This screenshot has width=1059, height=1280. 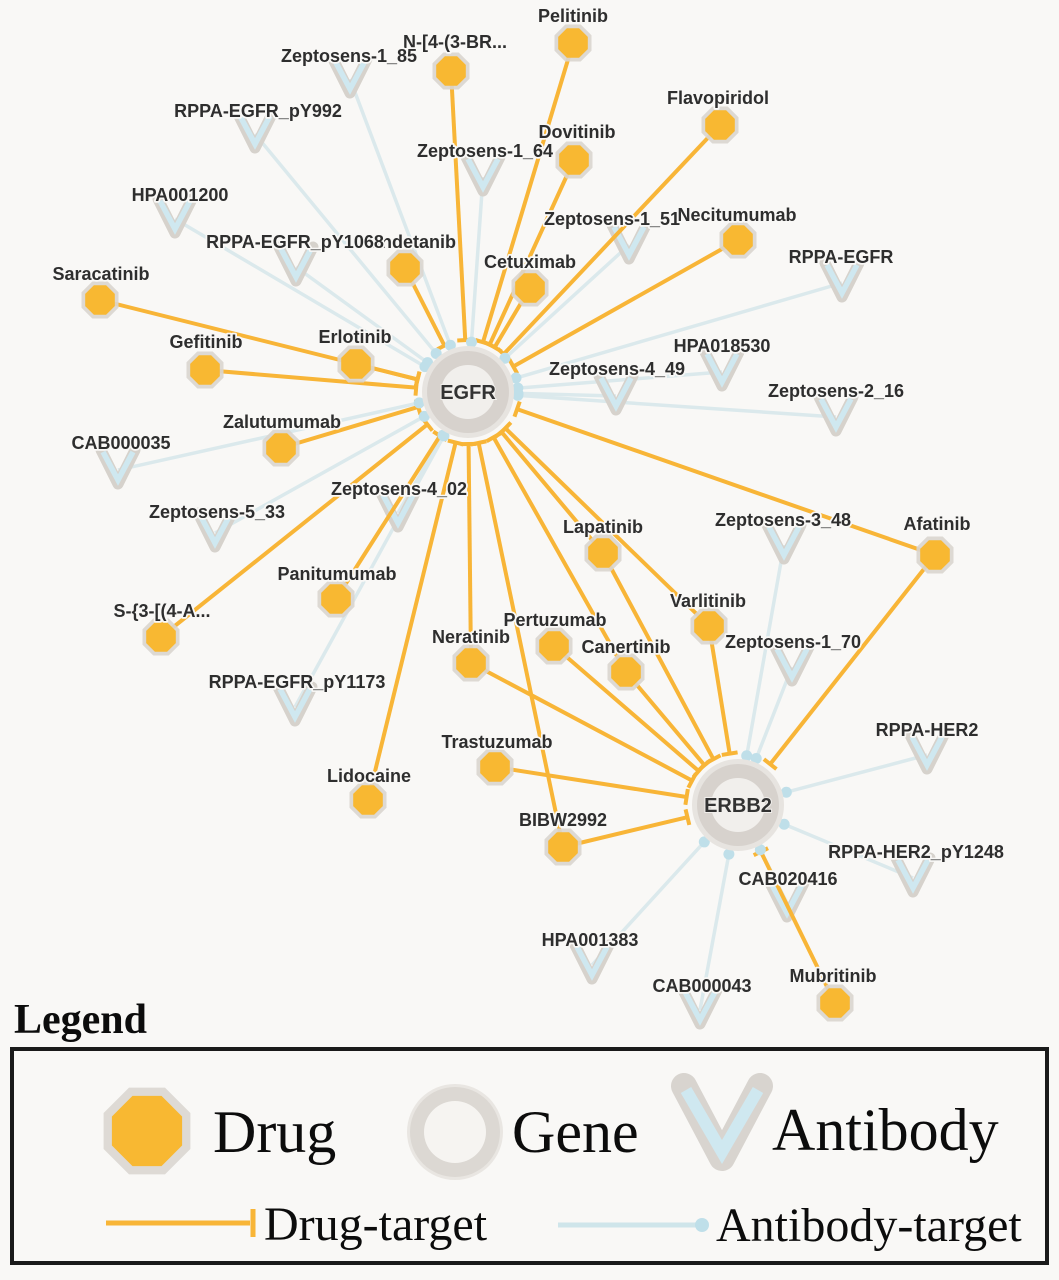 What do you see at coordinates (927, 730) in the screenshot?
I see `antibody-label-rppa-her2: RPPA-HER2` at bounding box center [927, 730].